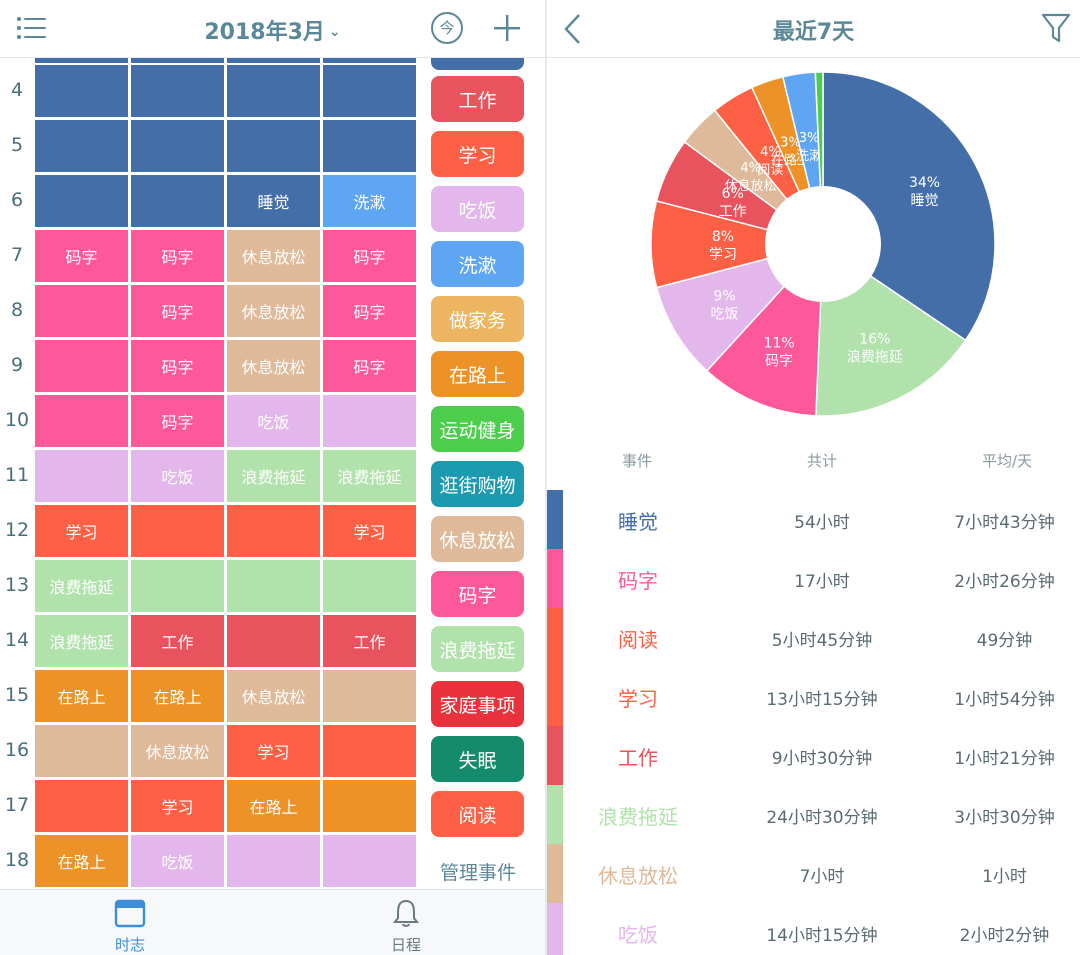 Image resolution: width=1080 pixels, height=955 pixels. I want to click on event-button-sport: 运动健身, so click(477, 429).